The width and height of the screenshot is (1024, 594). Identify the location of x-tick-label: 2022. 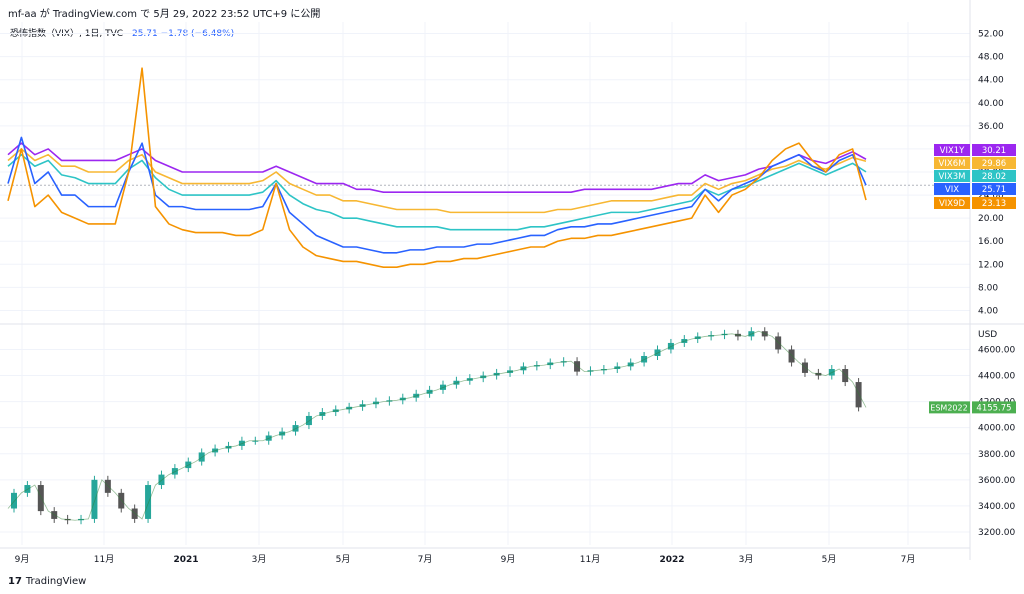
(671, 560).